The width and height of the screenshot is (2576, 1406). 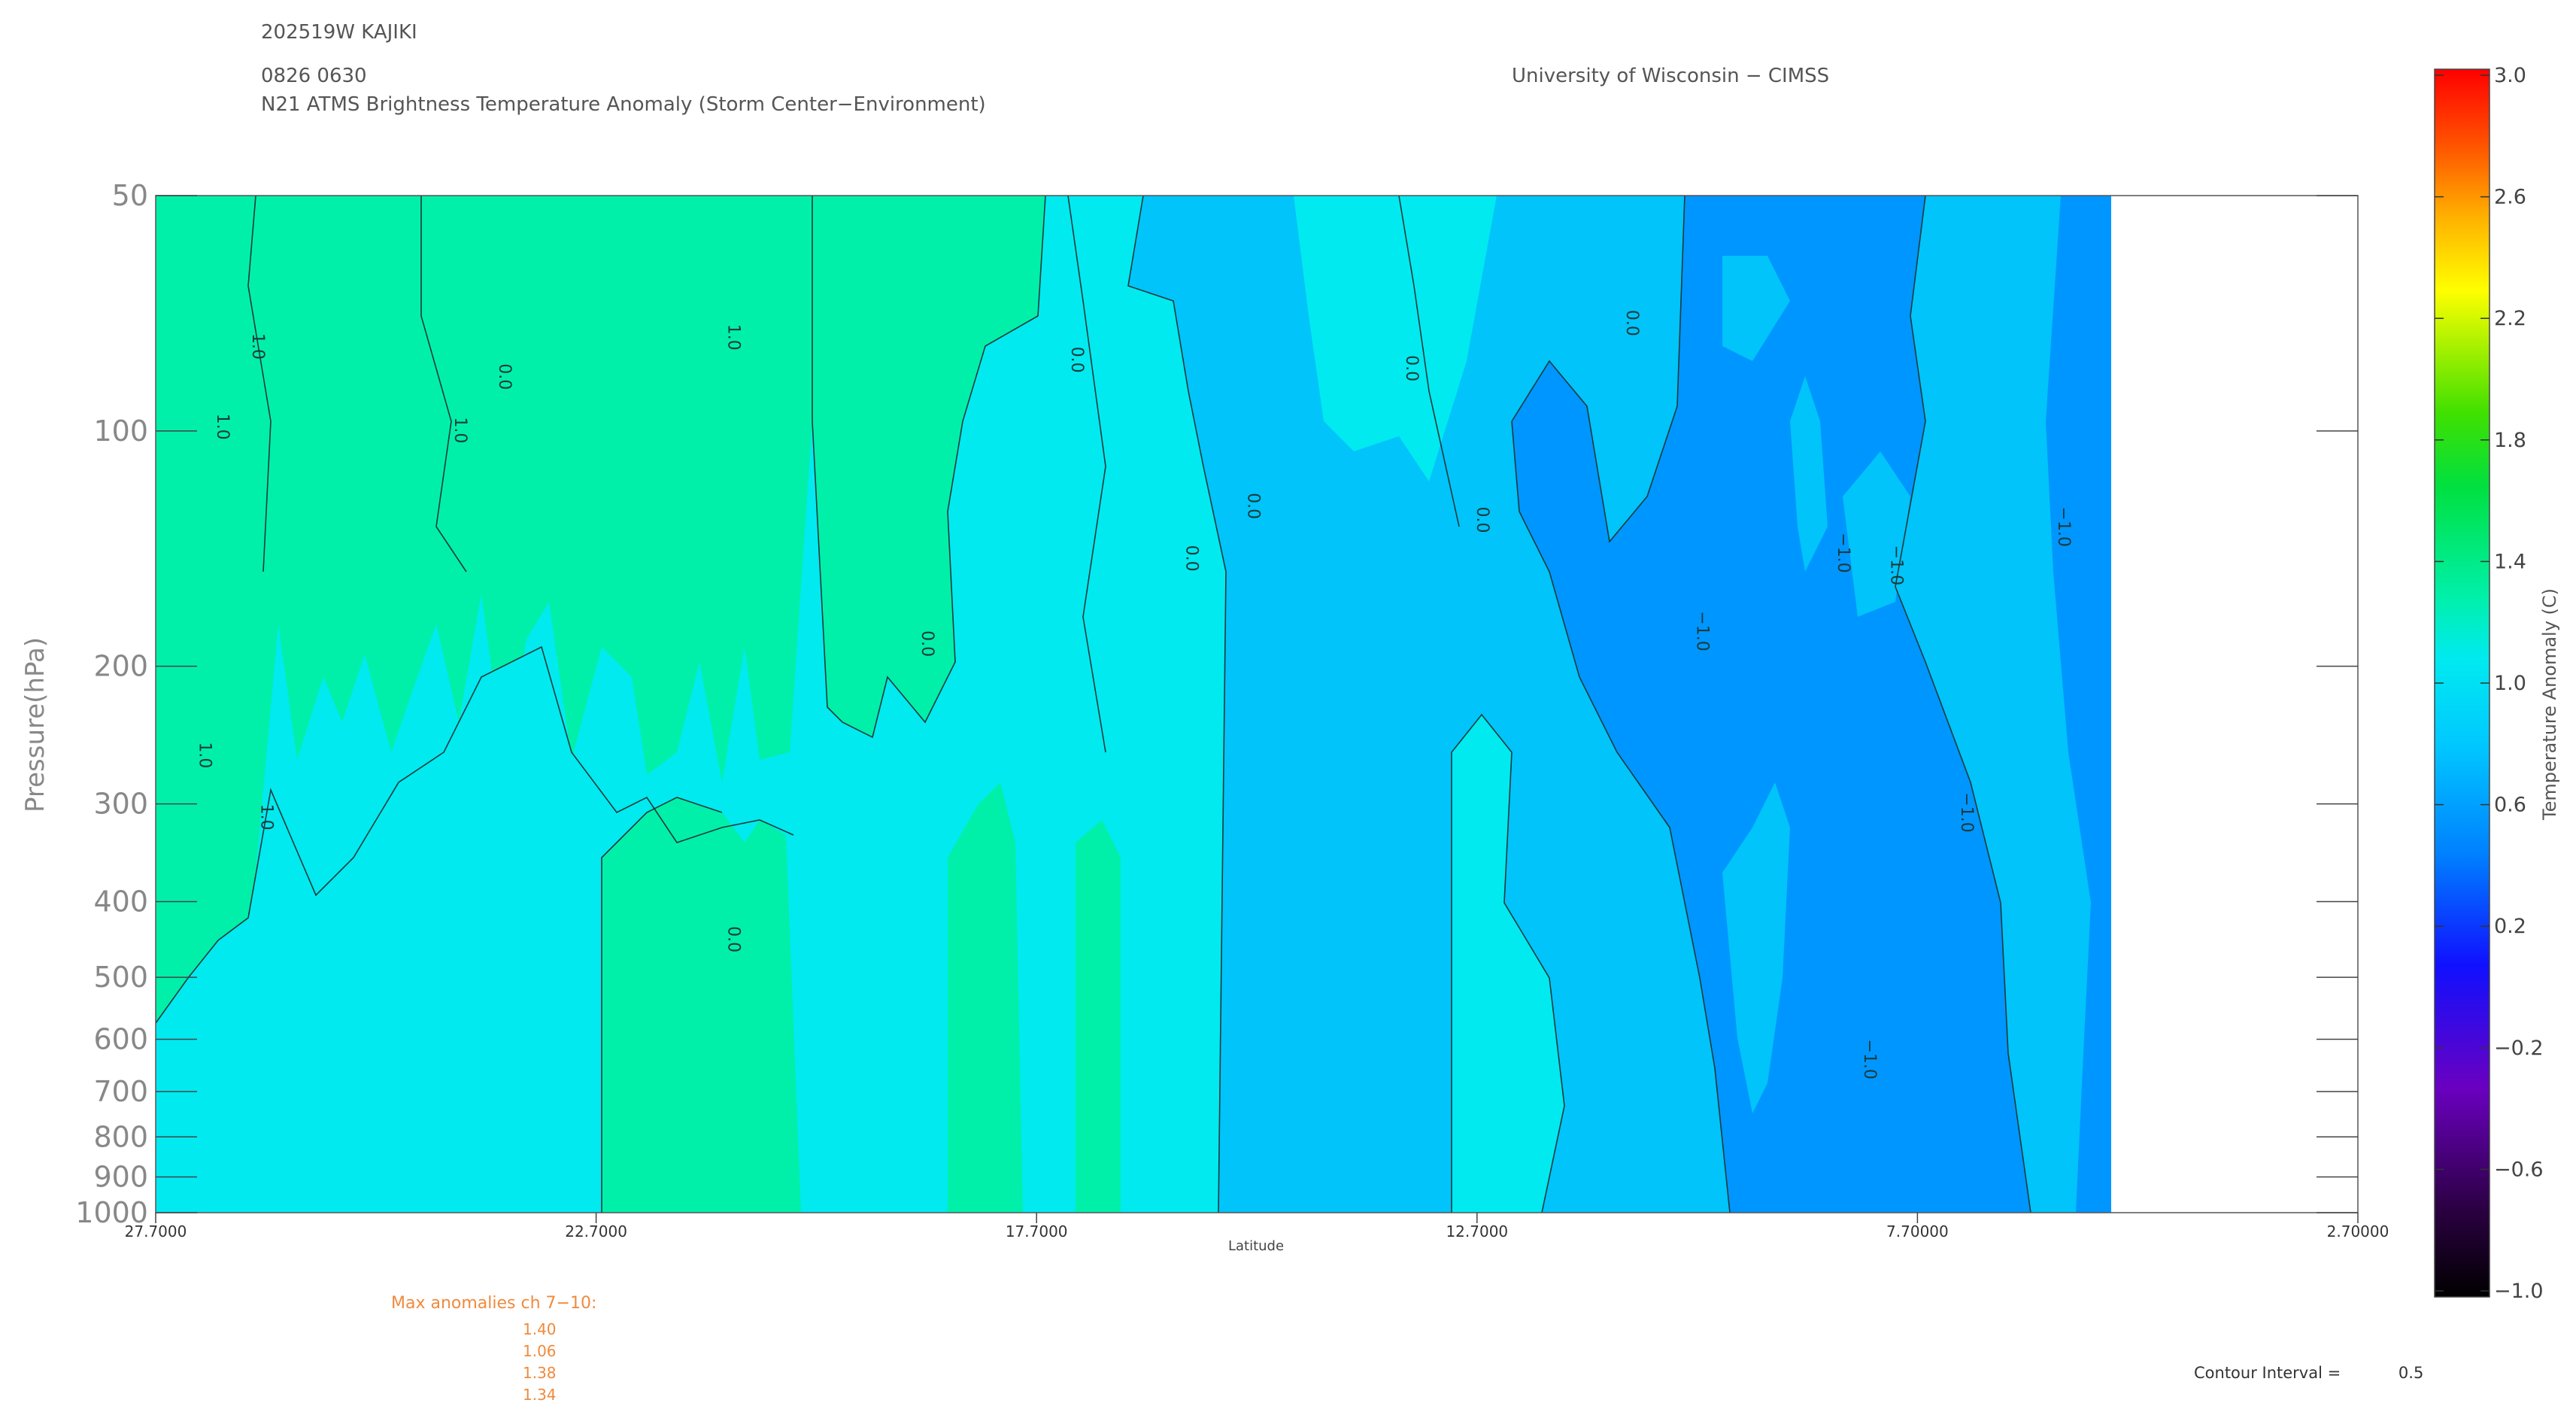 I want to click on y-tick-label: 500, so click(x=120, y=977).